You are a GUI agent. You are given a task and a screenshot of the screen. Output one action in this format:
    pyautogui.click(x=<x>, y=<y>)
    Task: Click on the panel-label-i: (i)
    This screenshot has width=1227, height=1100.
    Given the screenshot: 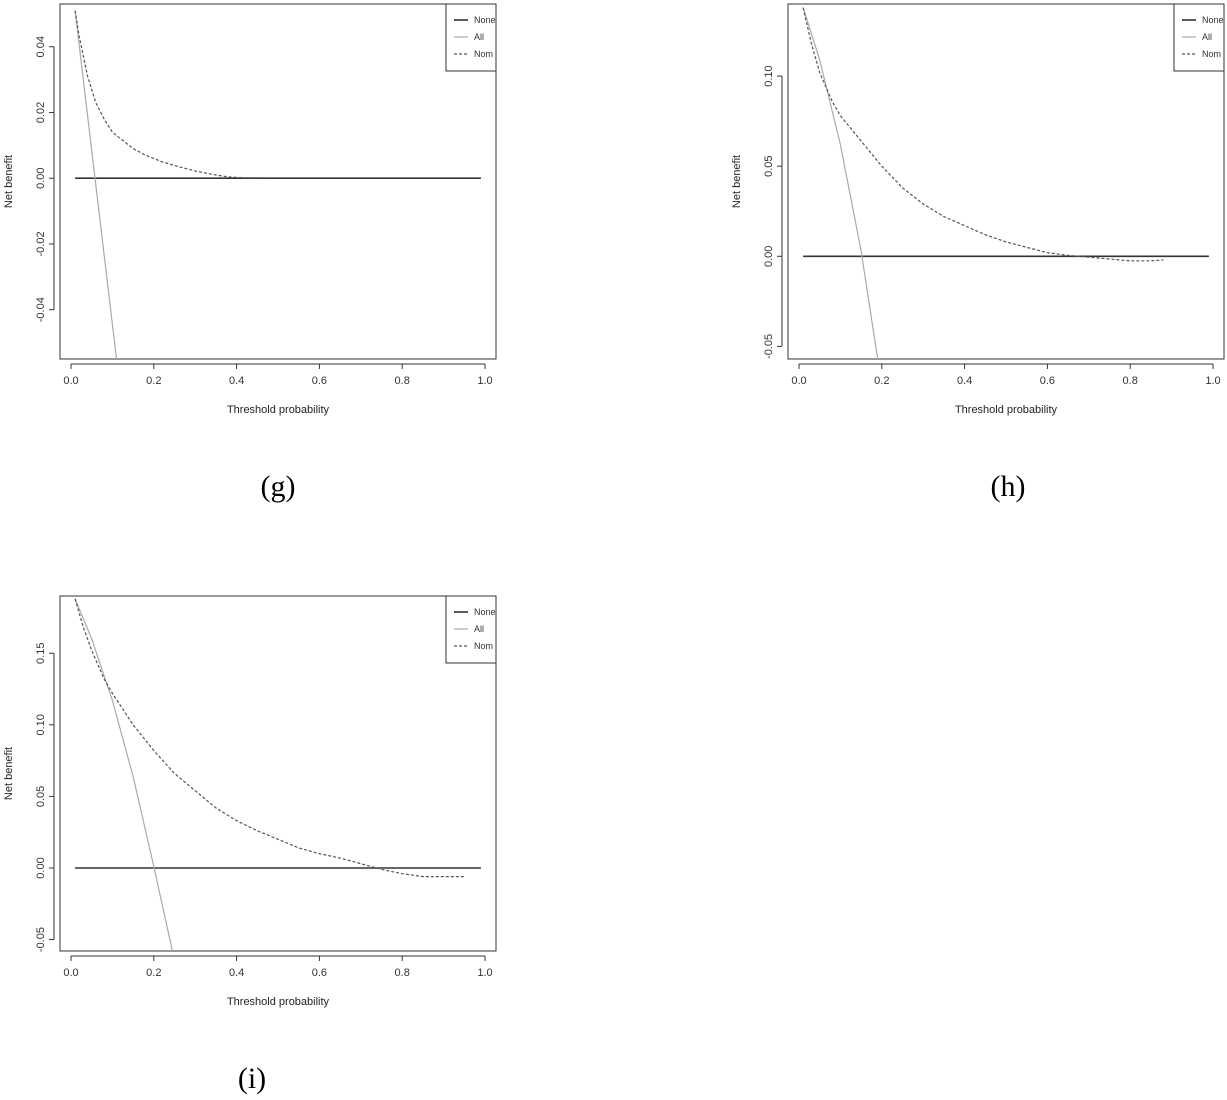 What is the action you would take?
    pyautogui.click(x=252, y=1078)
    